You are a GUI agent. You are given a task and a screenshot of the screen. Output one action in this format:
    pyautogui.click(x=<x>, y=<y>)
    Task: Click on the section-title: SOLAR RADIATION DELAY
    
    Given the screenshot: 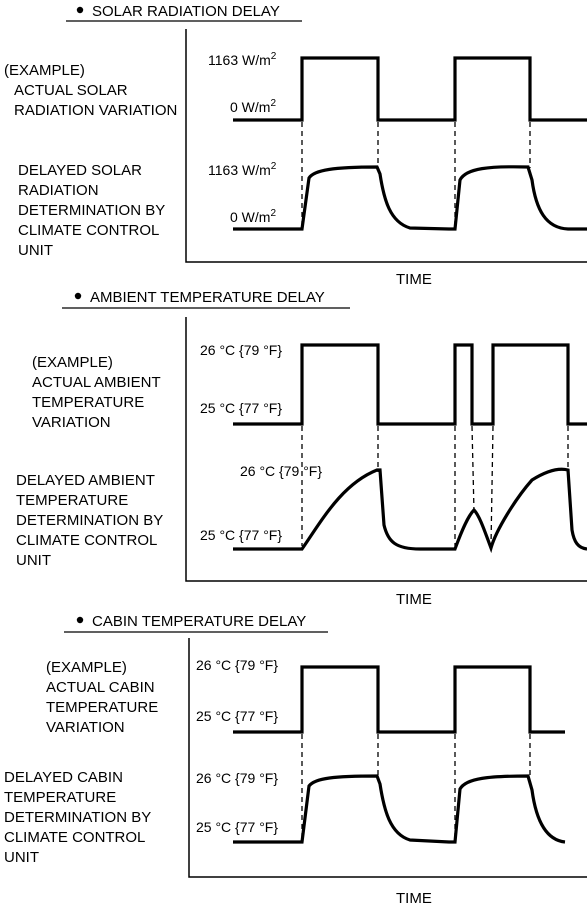 What is the action you would take?
    pyautogui.click(x=186, y=11)
    